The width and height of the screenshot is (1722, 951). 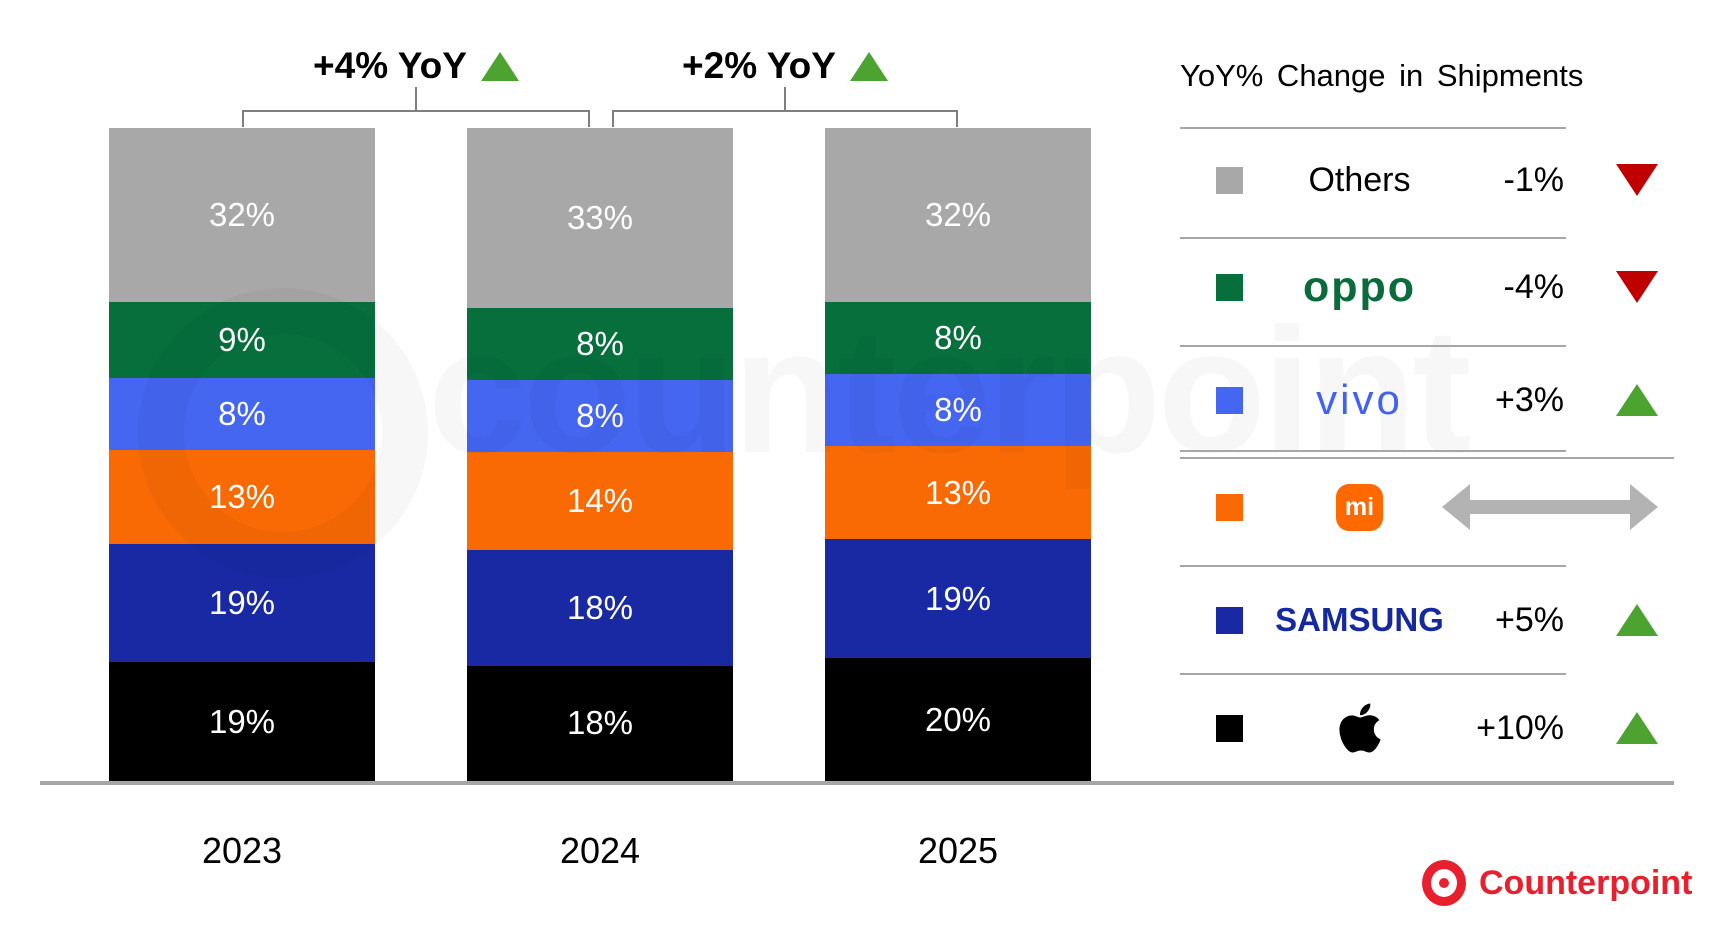 What do you see at coordinates (600, 850) in the screenshot?
I see `x-axis-label-2024: 2024` at bounding box center [600, 850].